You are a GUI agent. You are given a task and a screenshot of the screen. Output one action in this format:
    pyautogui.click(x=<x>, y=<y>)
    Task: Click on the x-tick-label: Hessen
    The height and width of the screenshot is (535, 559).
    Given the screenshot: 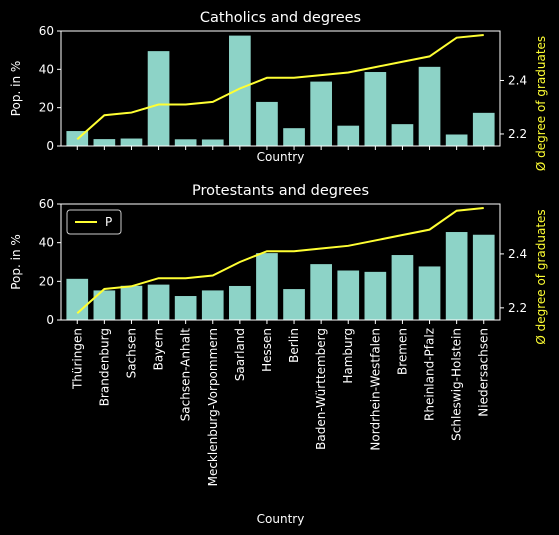 What is the action you would take?
    pyautogui.click(x=267, y=350)
    